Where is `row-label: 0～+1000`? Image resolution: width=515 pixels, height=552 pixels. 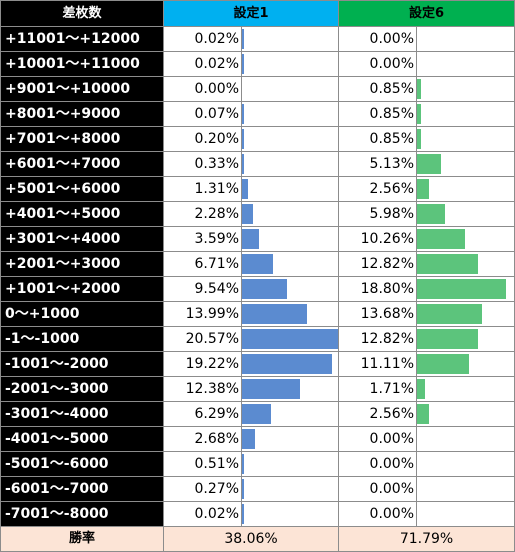 row-label: 0～+1000 is located at coordinates (82, 314).